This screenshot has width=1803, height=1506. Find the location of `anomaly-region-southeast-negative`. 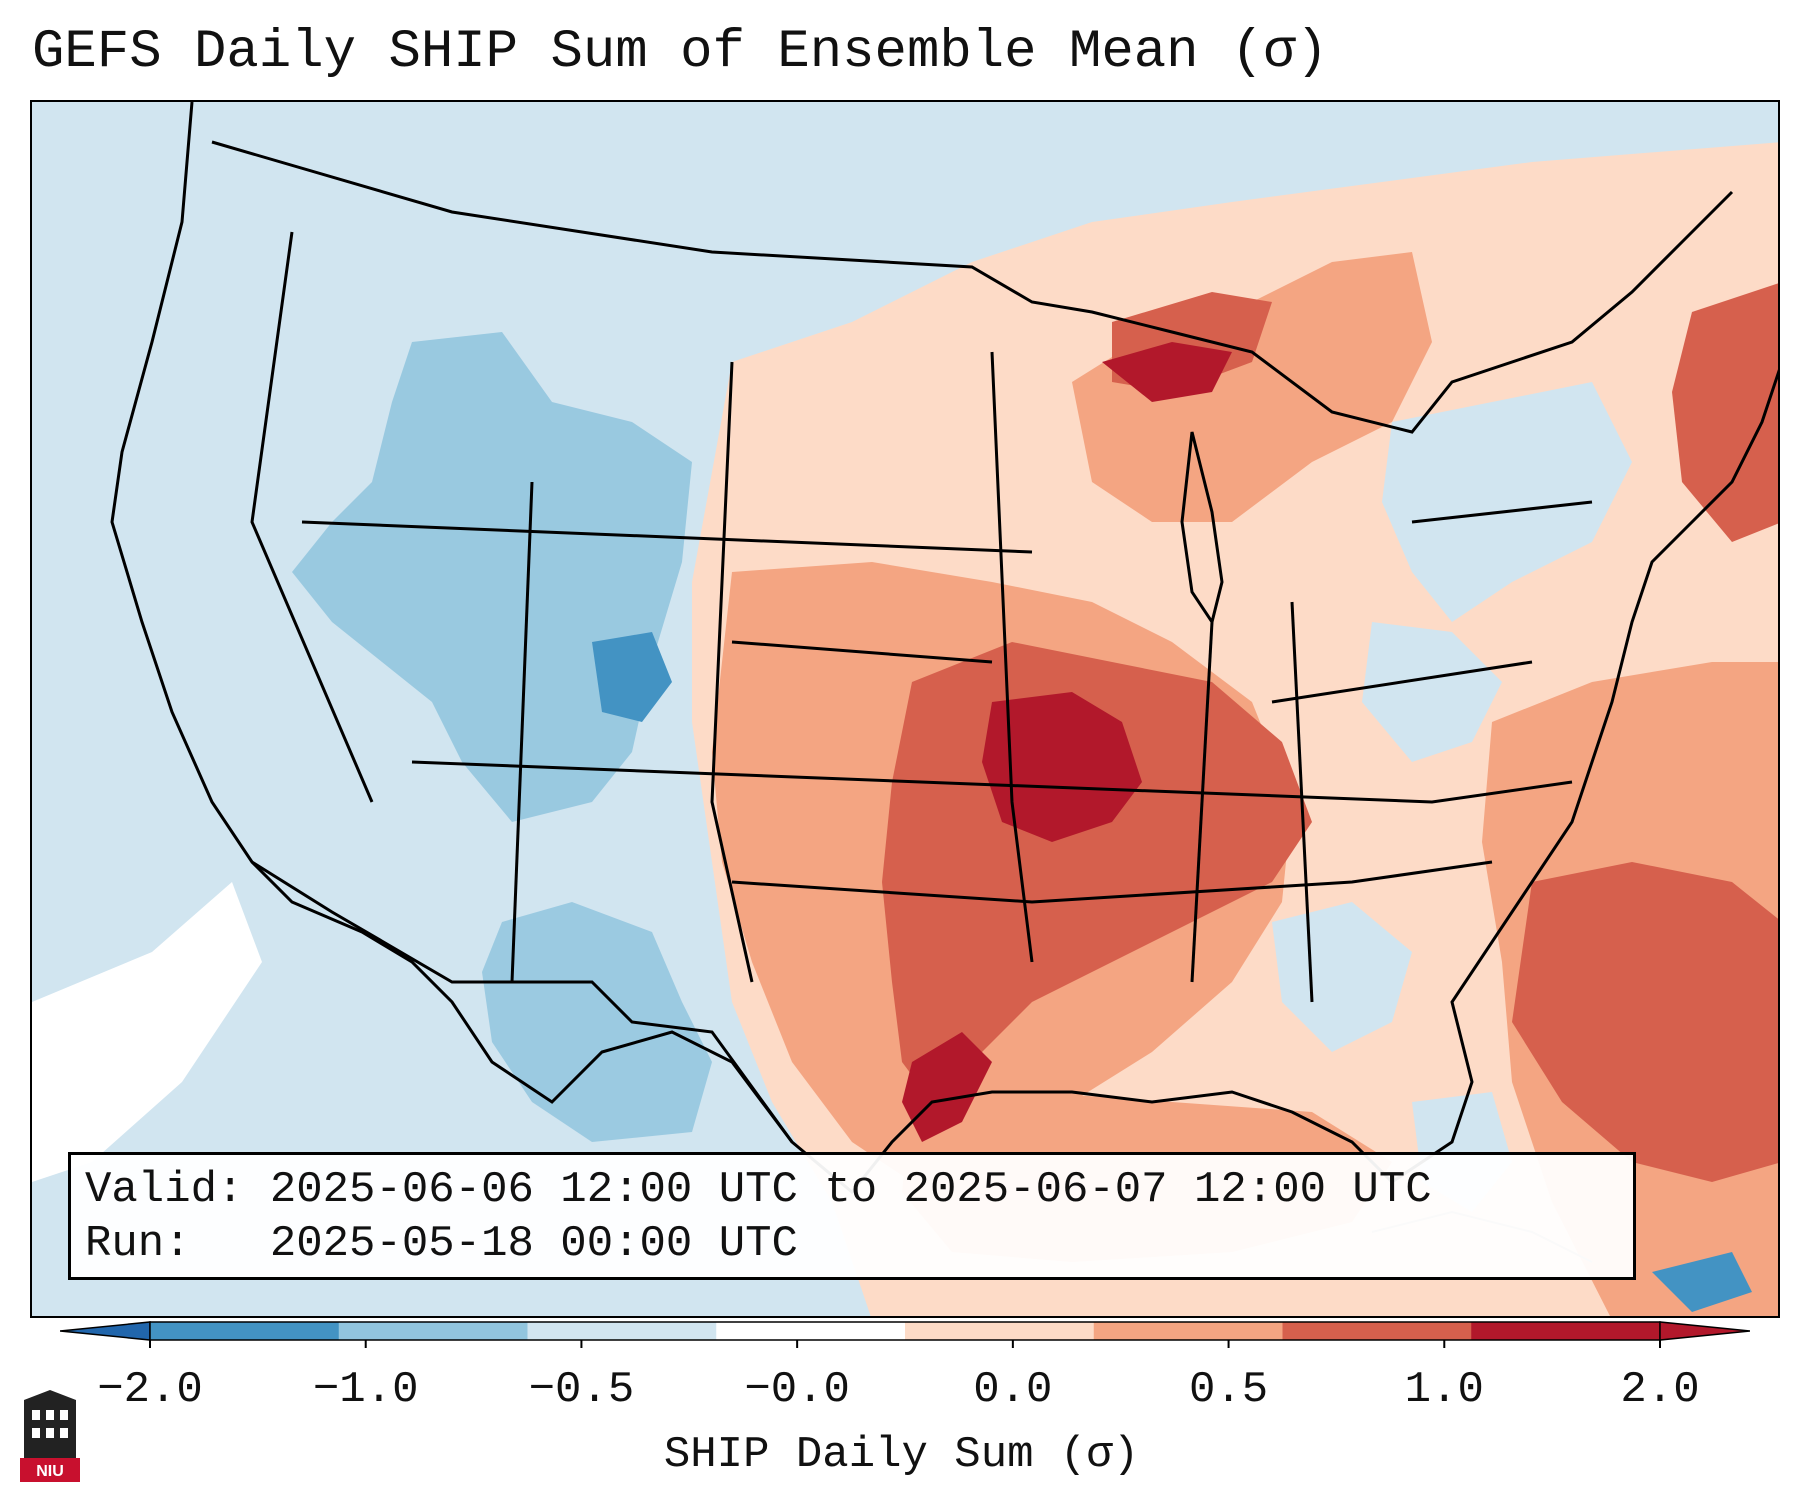

anomaly-region-southeast-negative is located at coordinates (1342, 977).